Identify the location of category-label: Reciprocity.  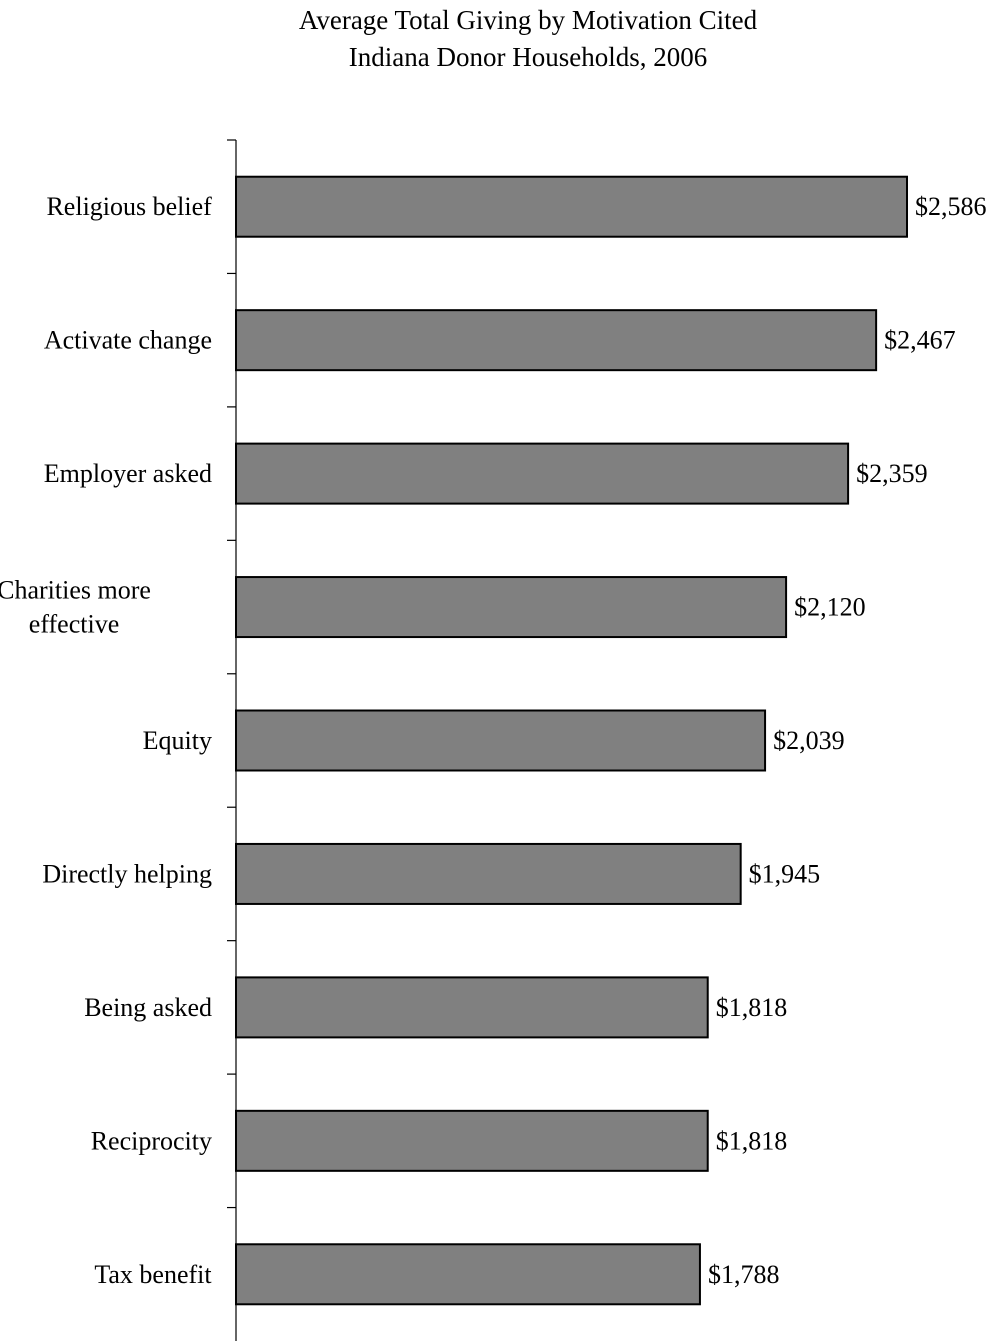
(151, 1140).